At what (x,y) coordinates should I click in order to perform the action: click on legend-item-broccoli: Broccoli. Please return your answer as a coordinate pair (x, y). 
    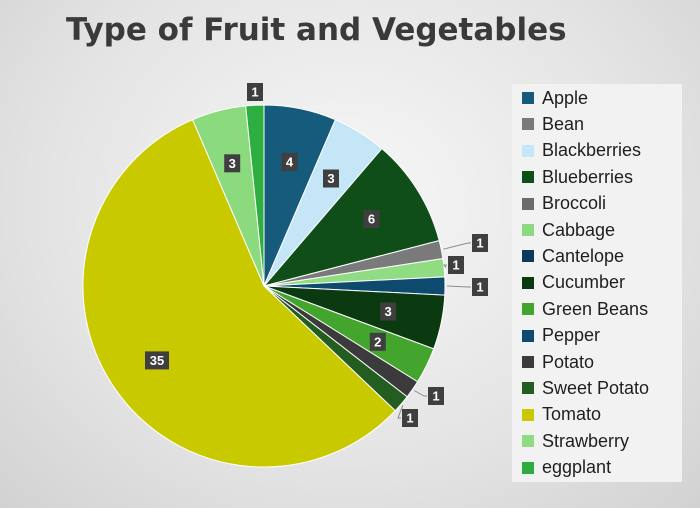
    Looking at the image, I should click on (564, 204).